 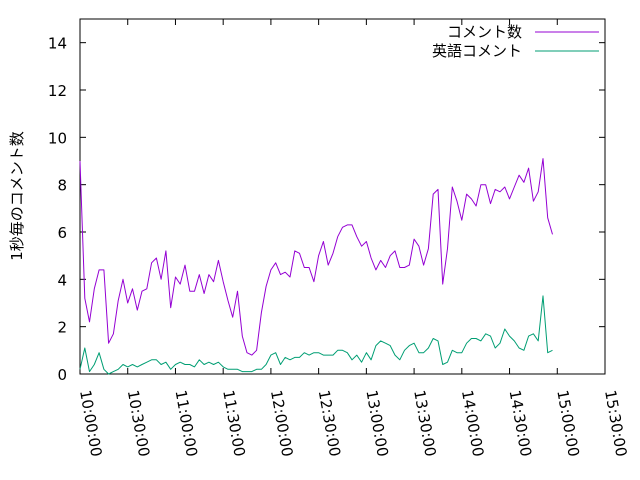 I want to click on x-tick-label: 11:30:00, so click(x=233, y=423).